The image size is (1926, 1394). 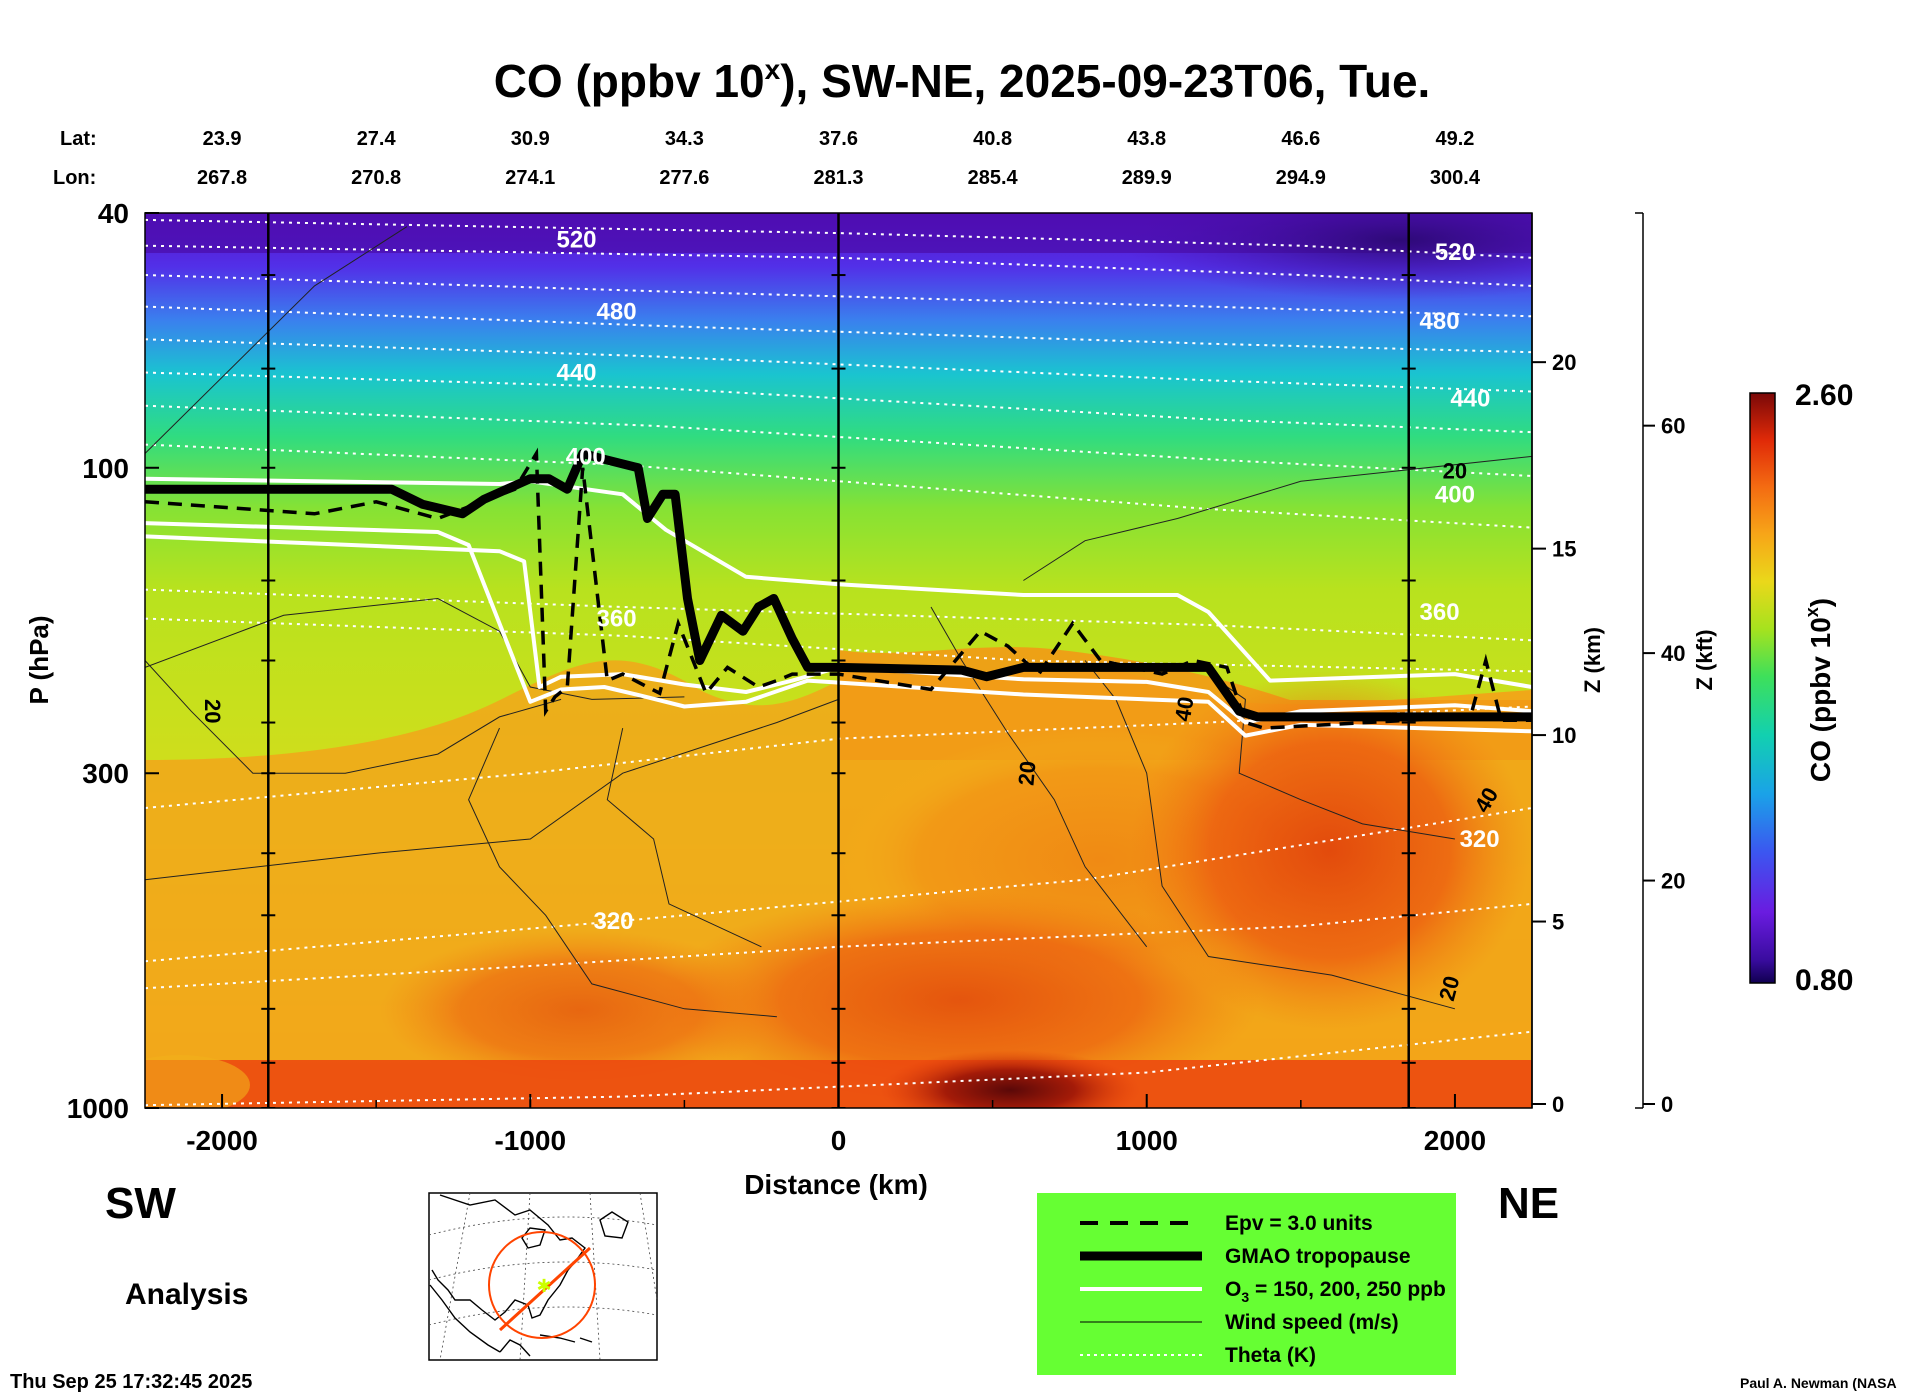 I want to click on legend-label-ozone: O3 = 150, 200, 250 ppb, so click(x=1335, y=1291).